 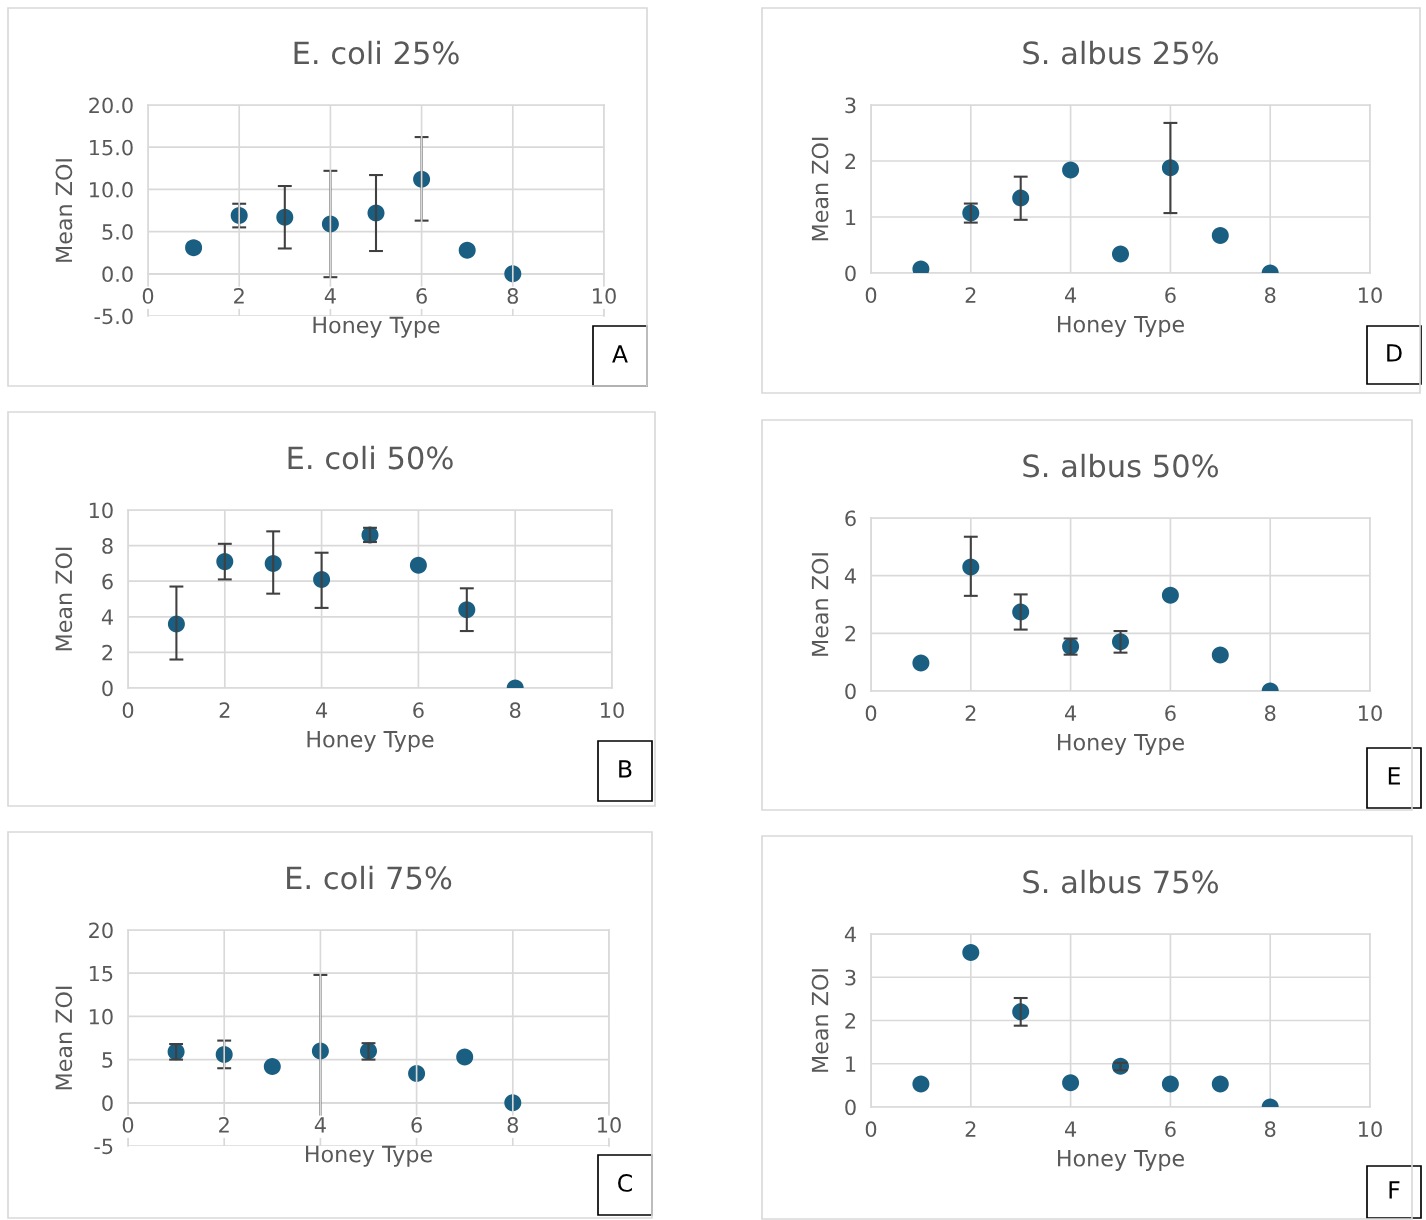 I want to click on text: F, so click(x=1394, y=1190).